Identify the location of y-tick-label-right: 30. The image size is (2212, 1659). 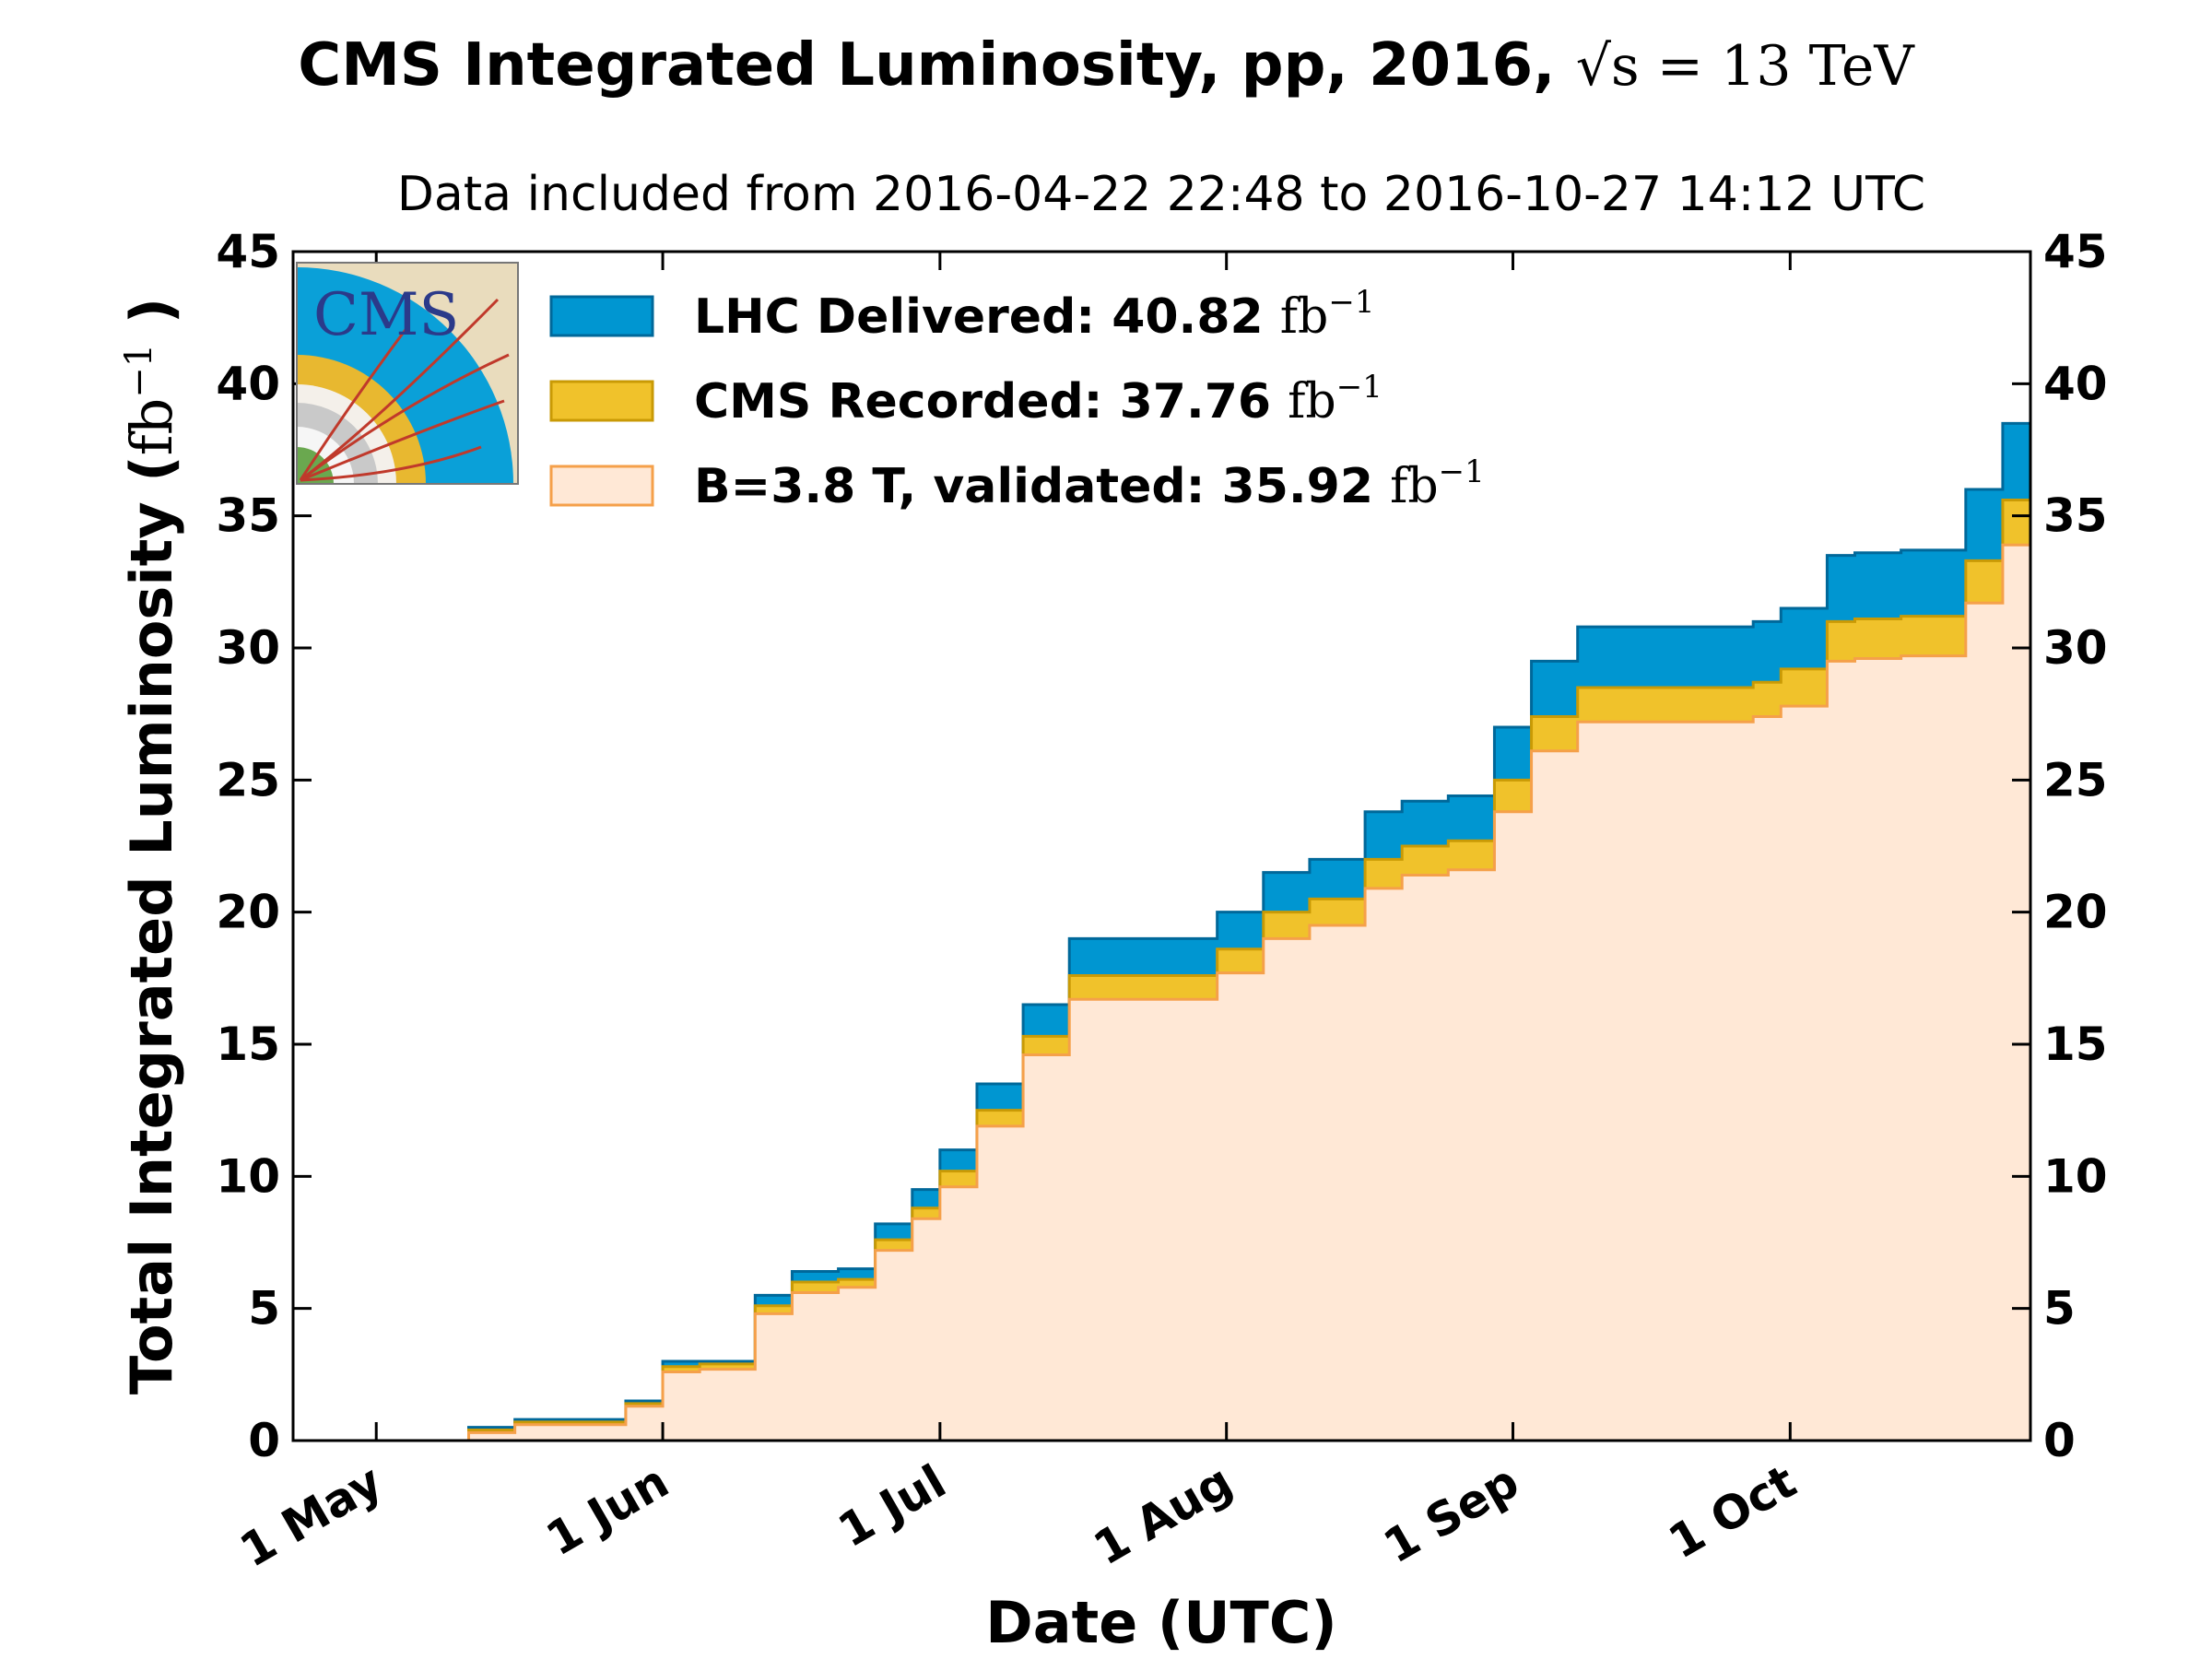
(2075, 648).